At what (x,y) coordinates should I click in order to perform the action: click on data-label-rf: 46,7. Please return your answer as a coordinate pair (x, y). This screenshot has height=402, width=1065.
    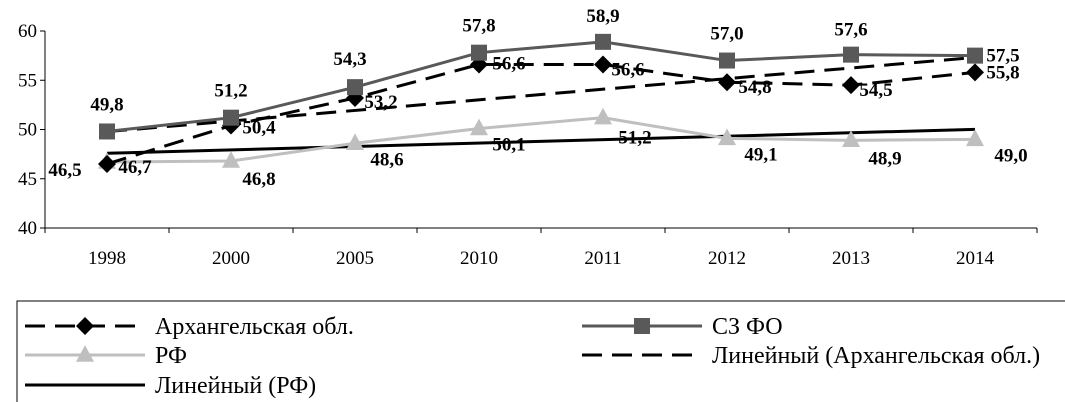
    Looking at the image, I should click on (135, 167).